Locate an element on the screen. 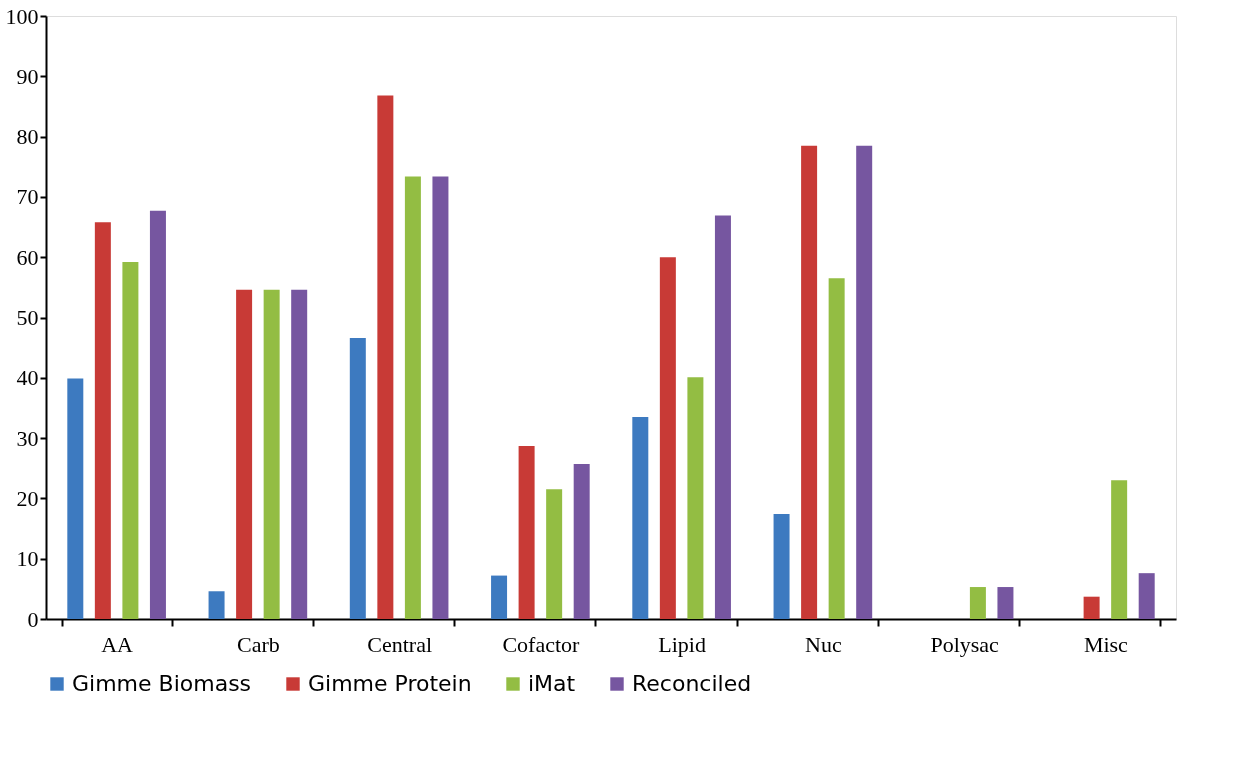 Image resolution: width=1253 pixels, height=766 pixels. y-tick-label: 40 is located at coordinates (27, 378).